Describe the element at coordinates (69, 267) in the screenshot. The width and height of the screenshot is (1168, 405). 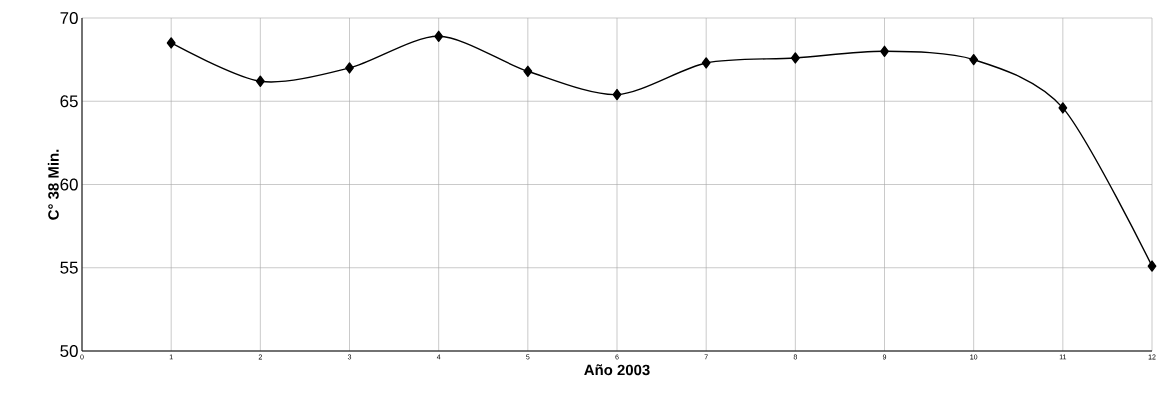
I see `y-tick-label: 55` at that location.